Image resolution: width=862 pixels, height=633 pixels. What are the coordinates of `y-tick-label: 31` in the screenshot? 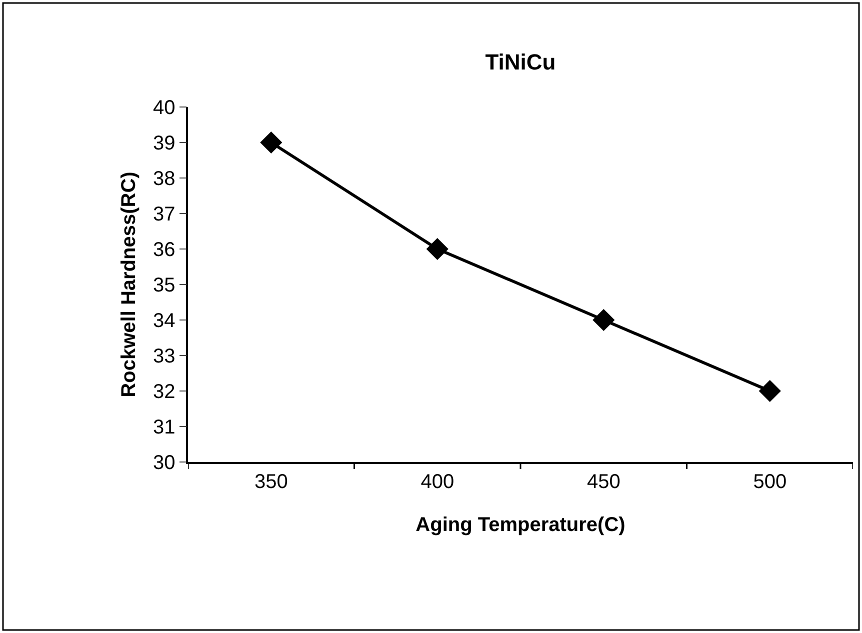 It's located at (164, 427).